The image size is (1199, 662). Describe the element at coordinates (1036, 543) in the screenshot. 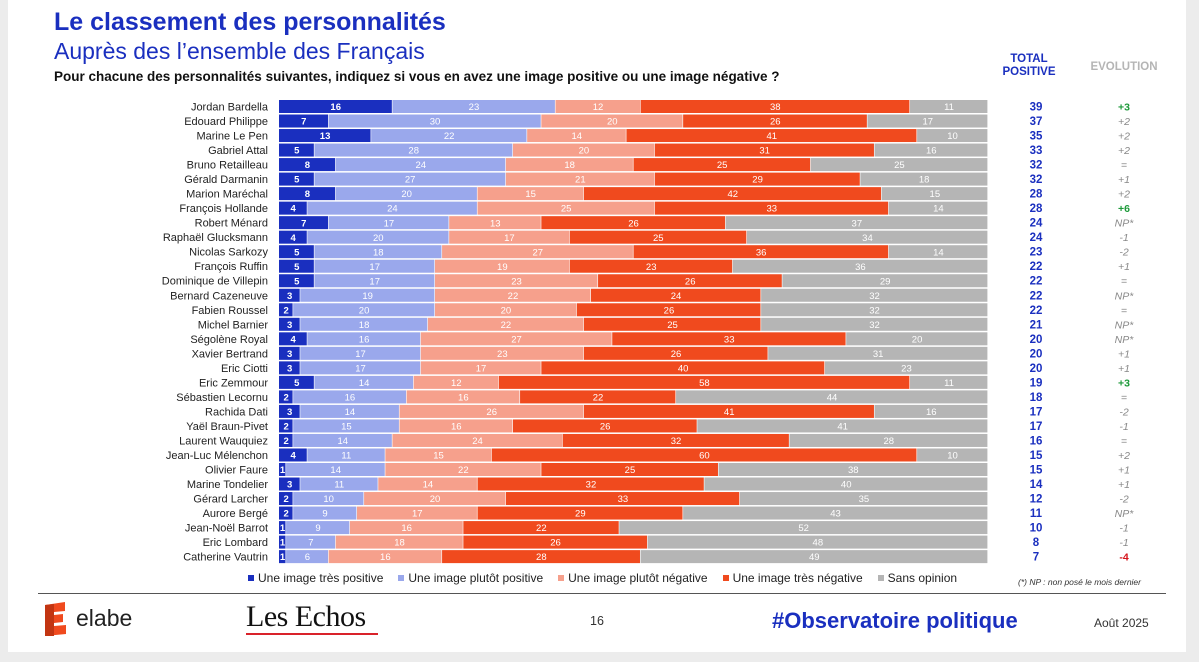

I see `total-positive-value: 8` at that location.